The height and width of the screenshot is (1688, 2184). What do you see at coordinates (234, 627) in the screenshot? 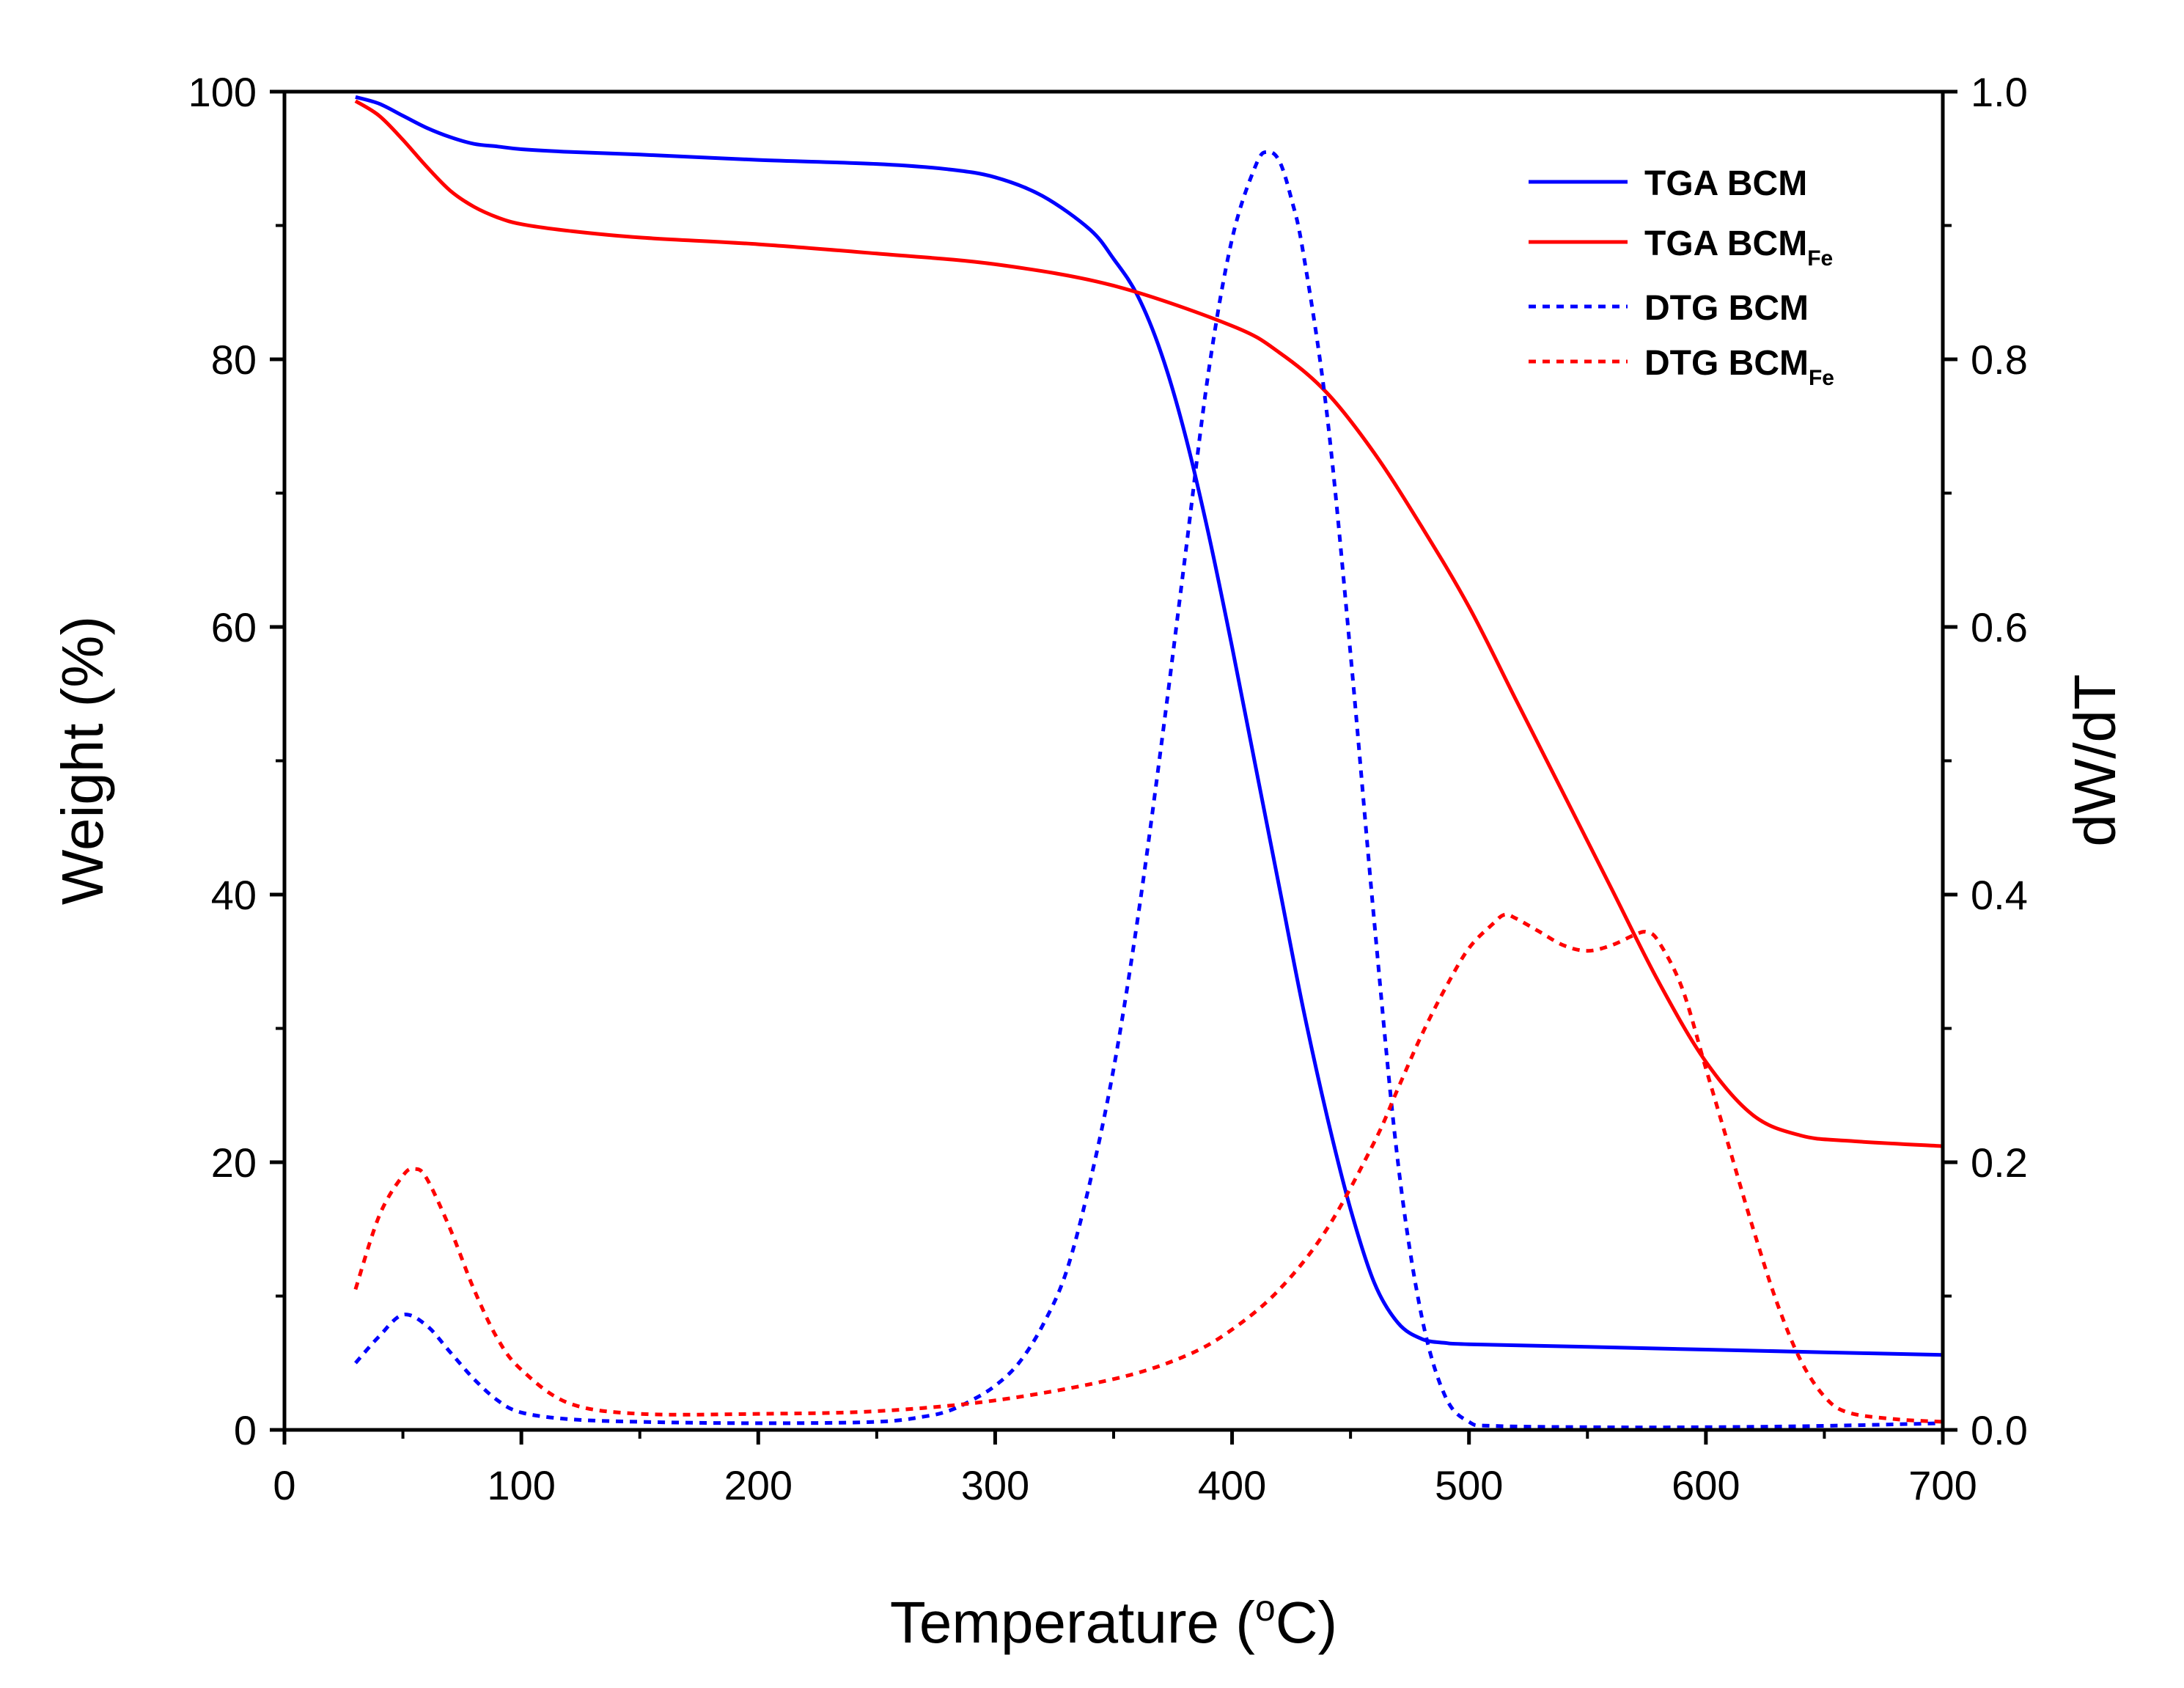
I see `y-left-tick-label-60: 60` at bounding box center [234, 627].